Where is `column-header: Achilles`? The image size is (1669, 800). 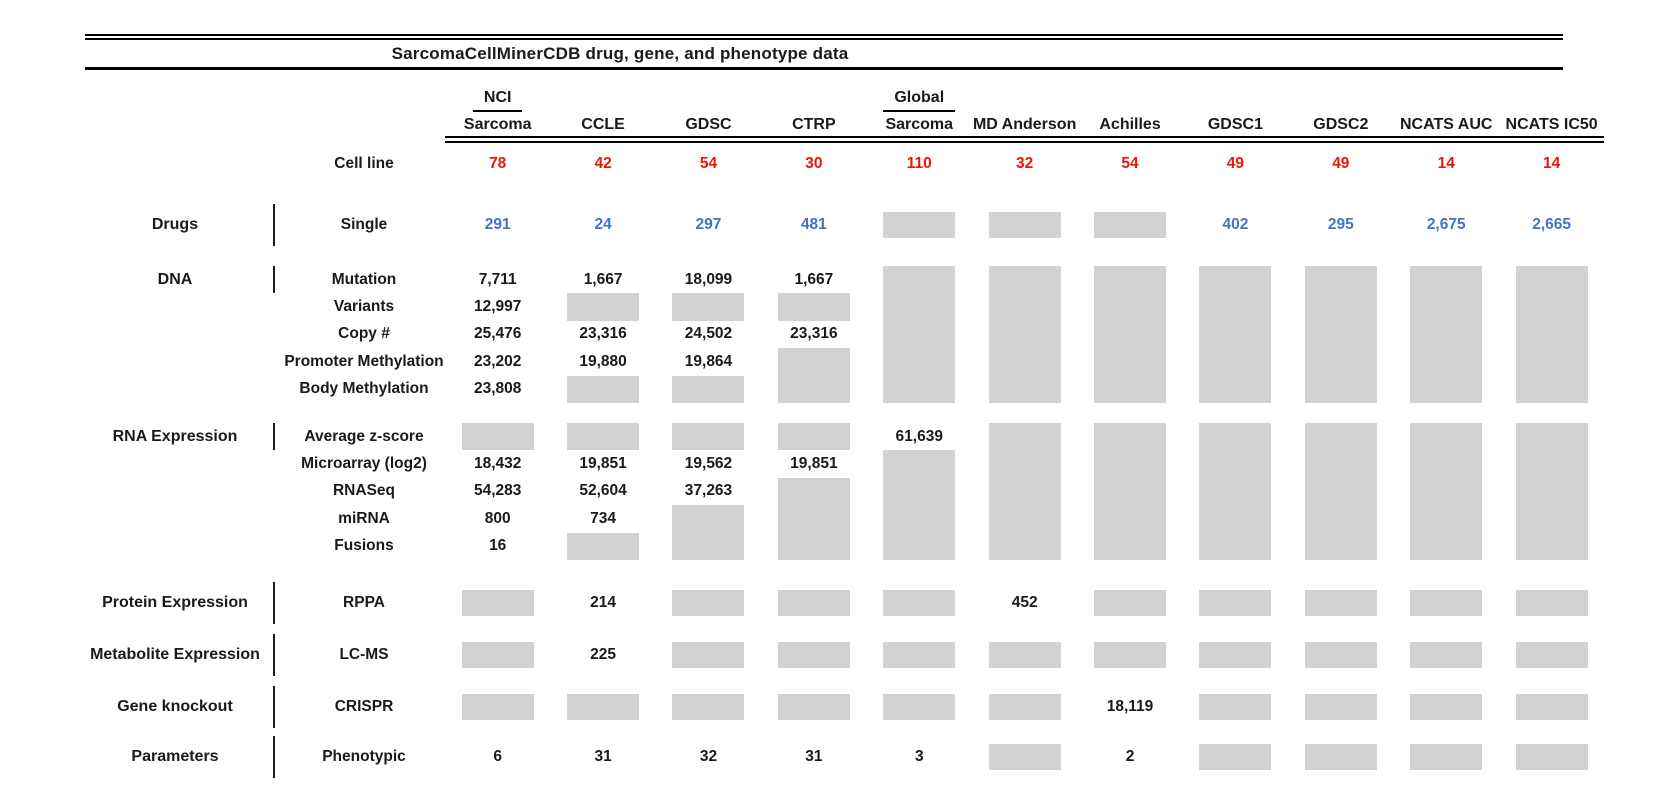
column-header: Achilles is located at coordinates (1130, 124).